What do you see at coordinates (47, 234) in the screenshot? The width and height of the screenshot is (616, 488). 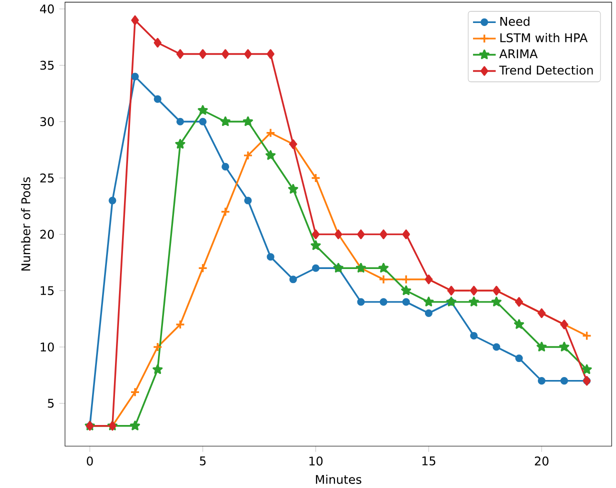 I see `y-tick-label: 20` at bounding box center [47, 234].